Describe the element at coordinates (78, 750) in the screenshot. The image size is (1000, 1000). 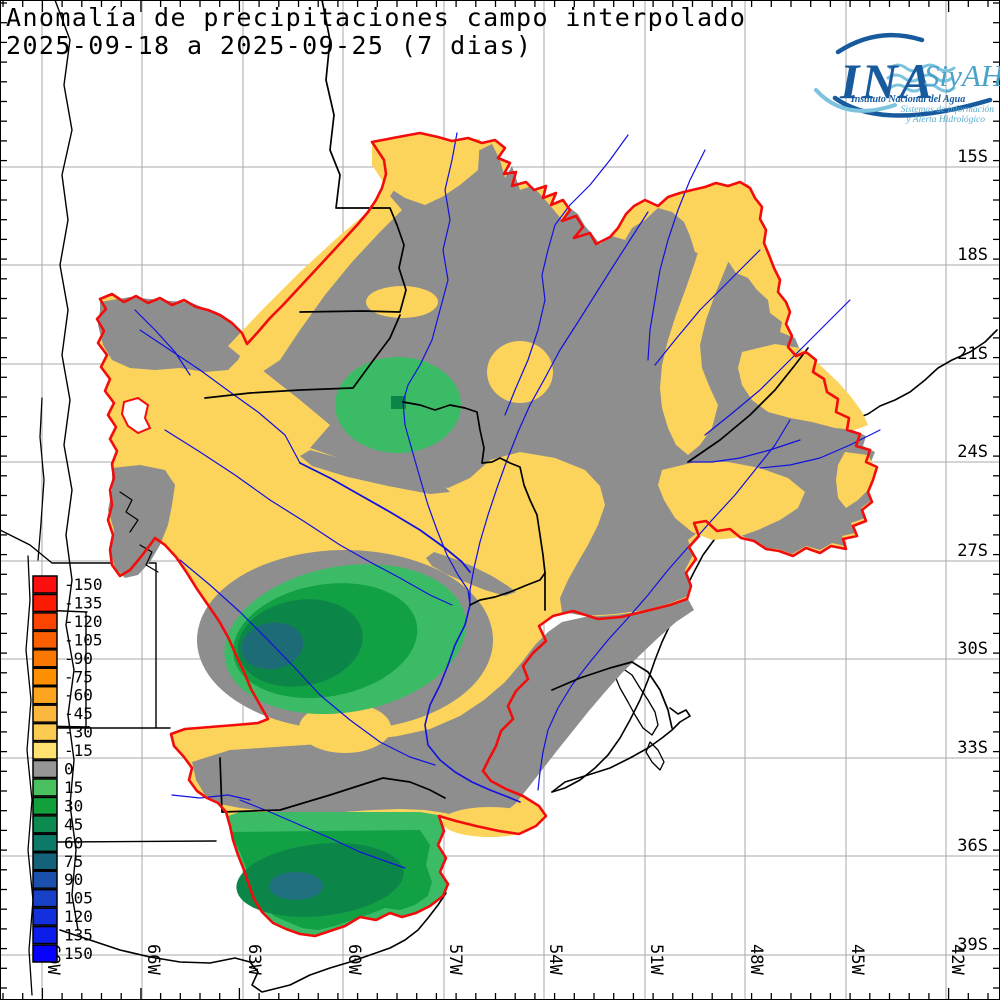
I see `legend-value--15: -15` at that location.